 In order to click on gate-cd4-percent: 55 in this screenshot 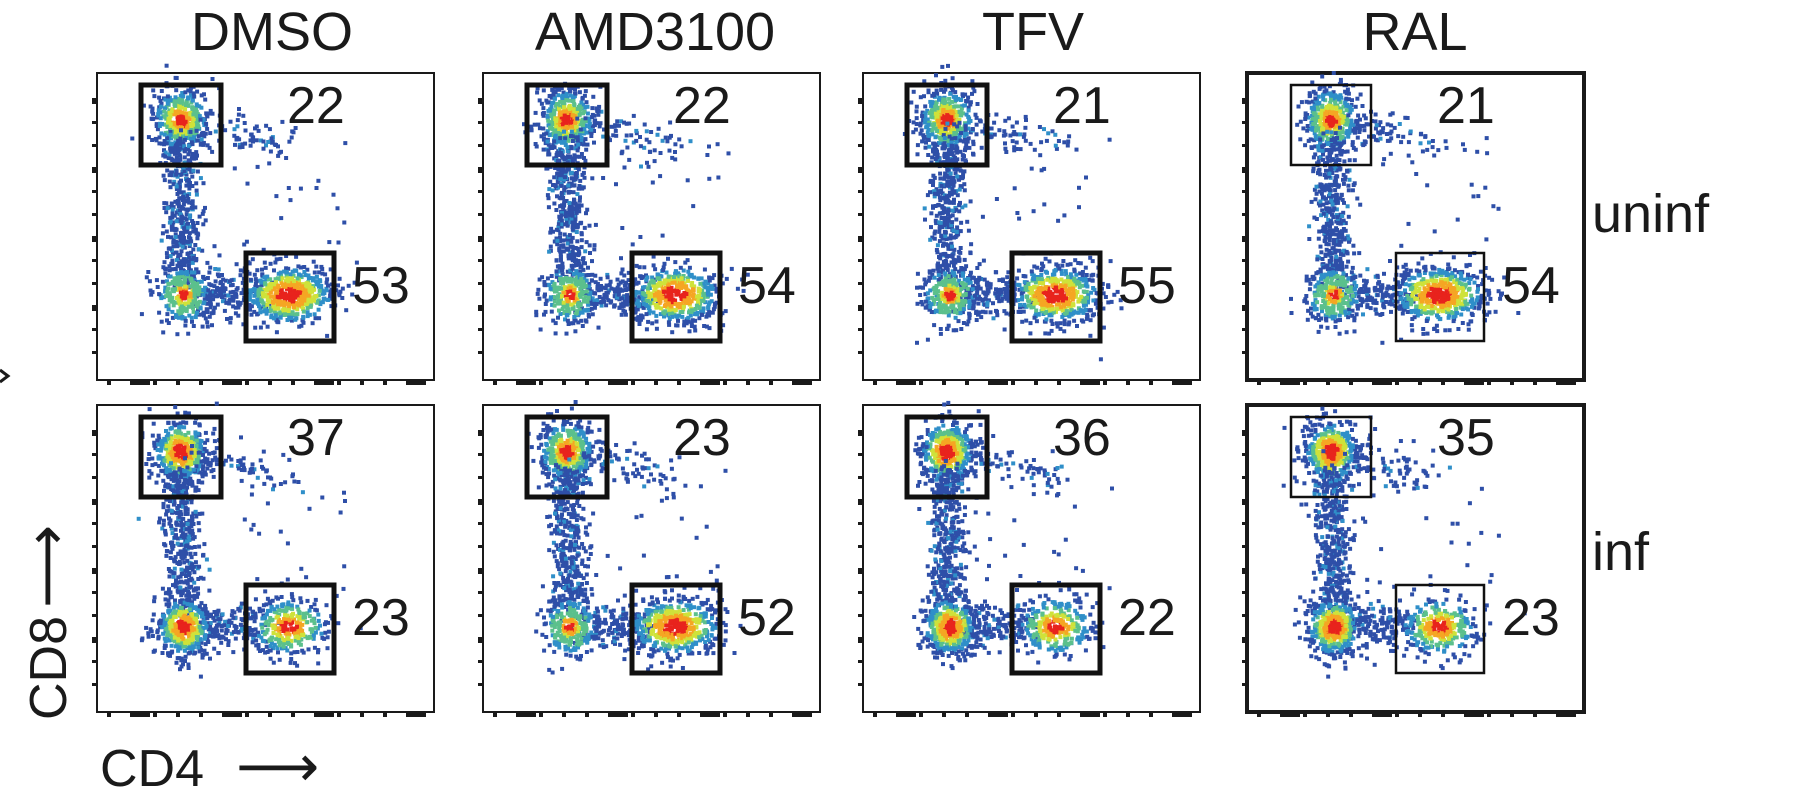, I will do `click(1147, 286)`.